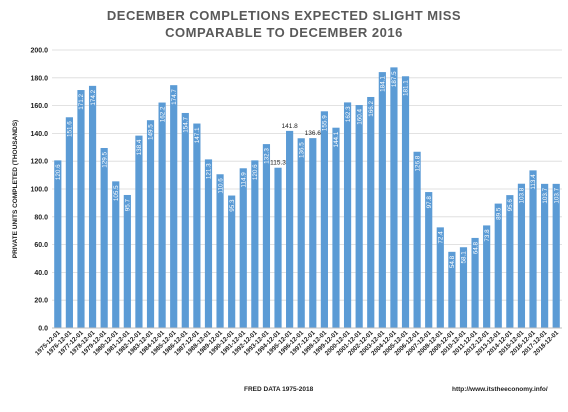  I want to click on bar-value-label: 95.7, so click(128, 204).